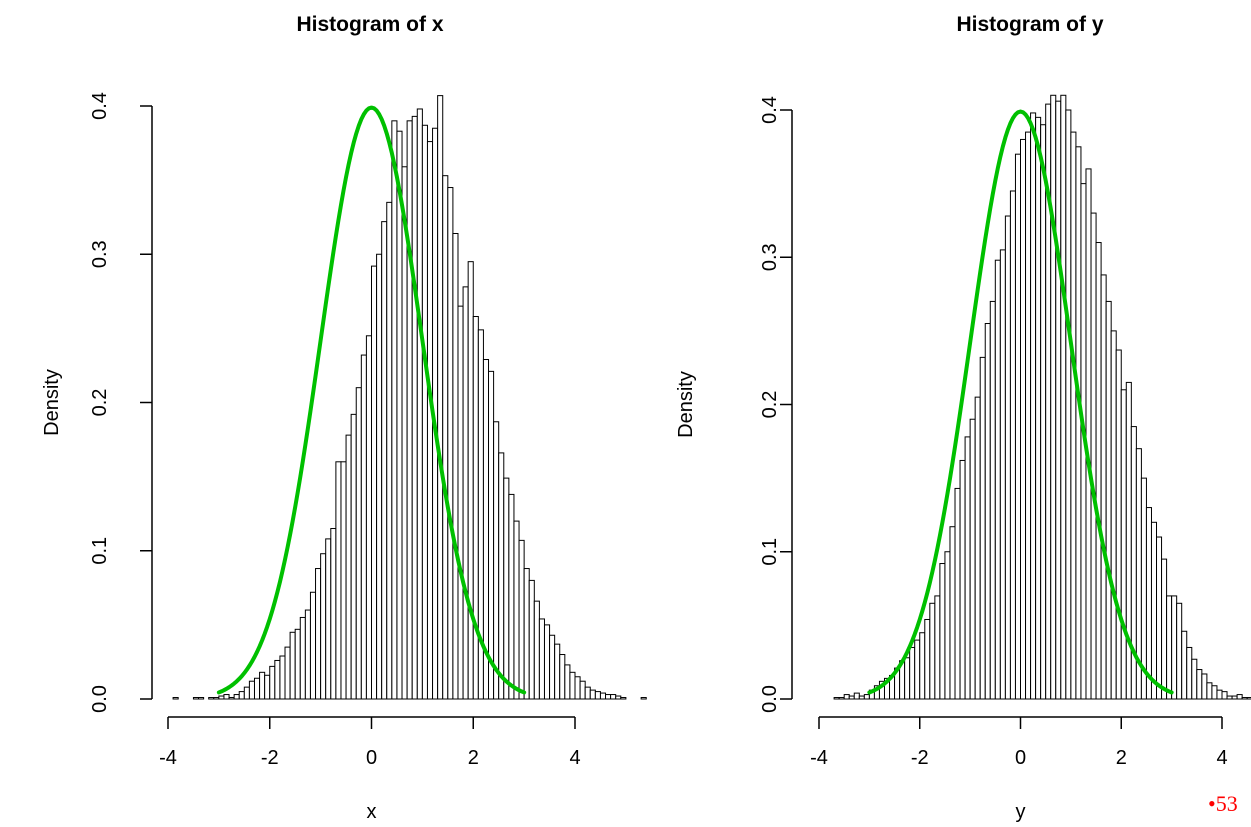 The image size is (1251, 827). Describe the element at coordinates (1029, 24) in the screenshot. I see `chart-title: Histogram of y` at that location.